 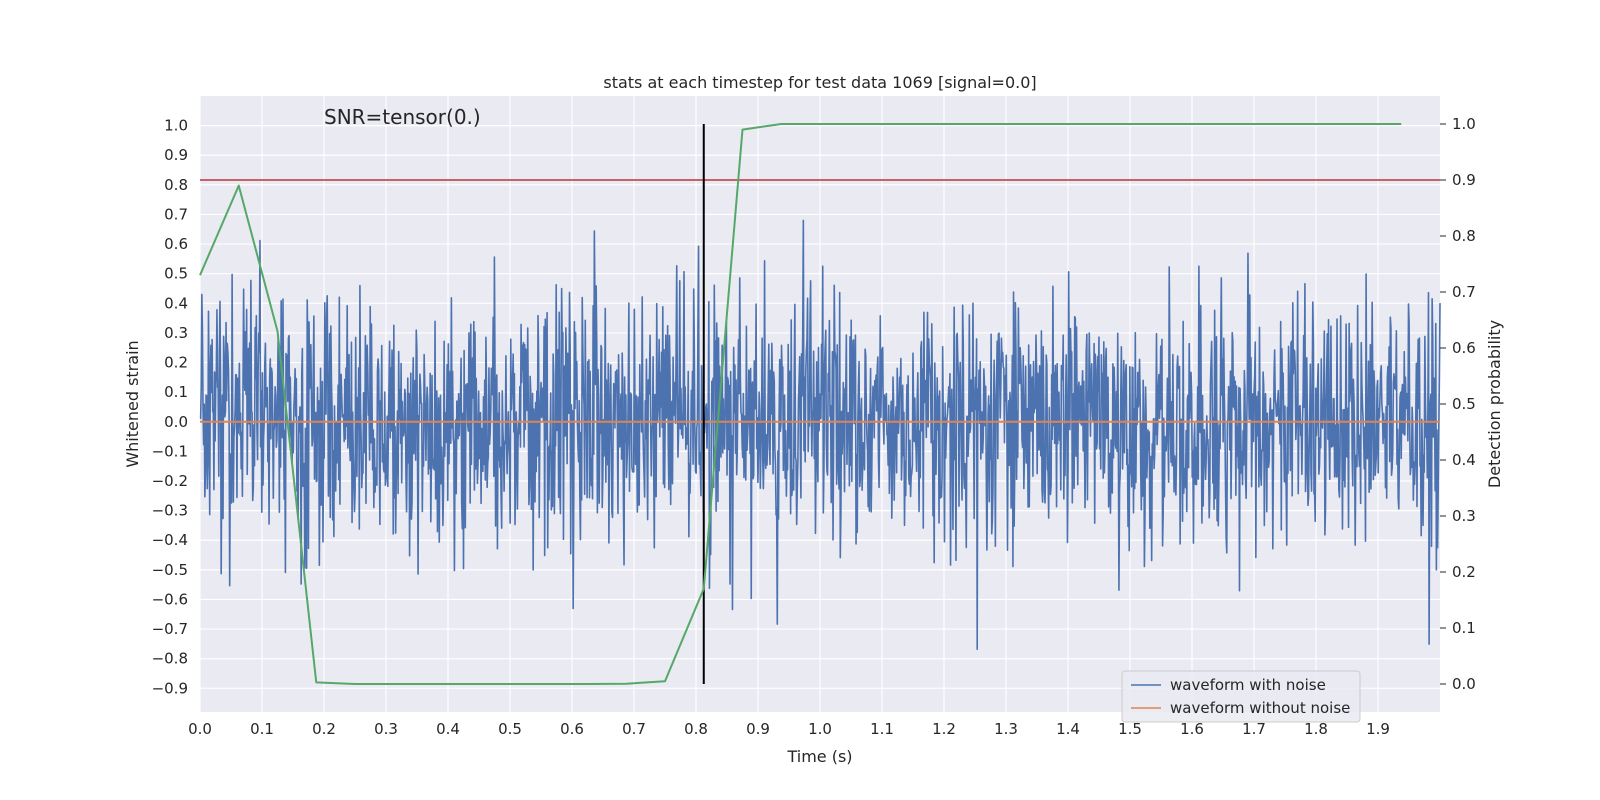 What do you see at coordinates (176, 392) in the screenshot?
I see `y-tick-label: 0.1` at bounding box center [176, 392].